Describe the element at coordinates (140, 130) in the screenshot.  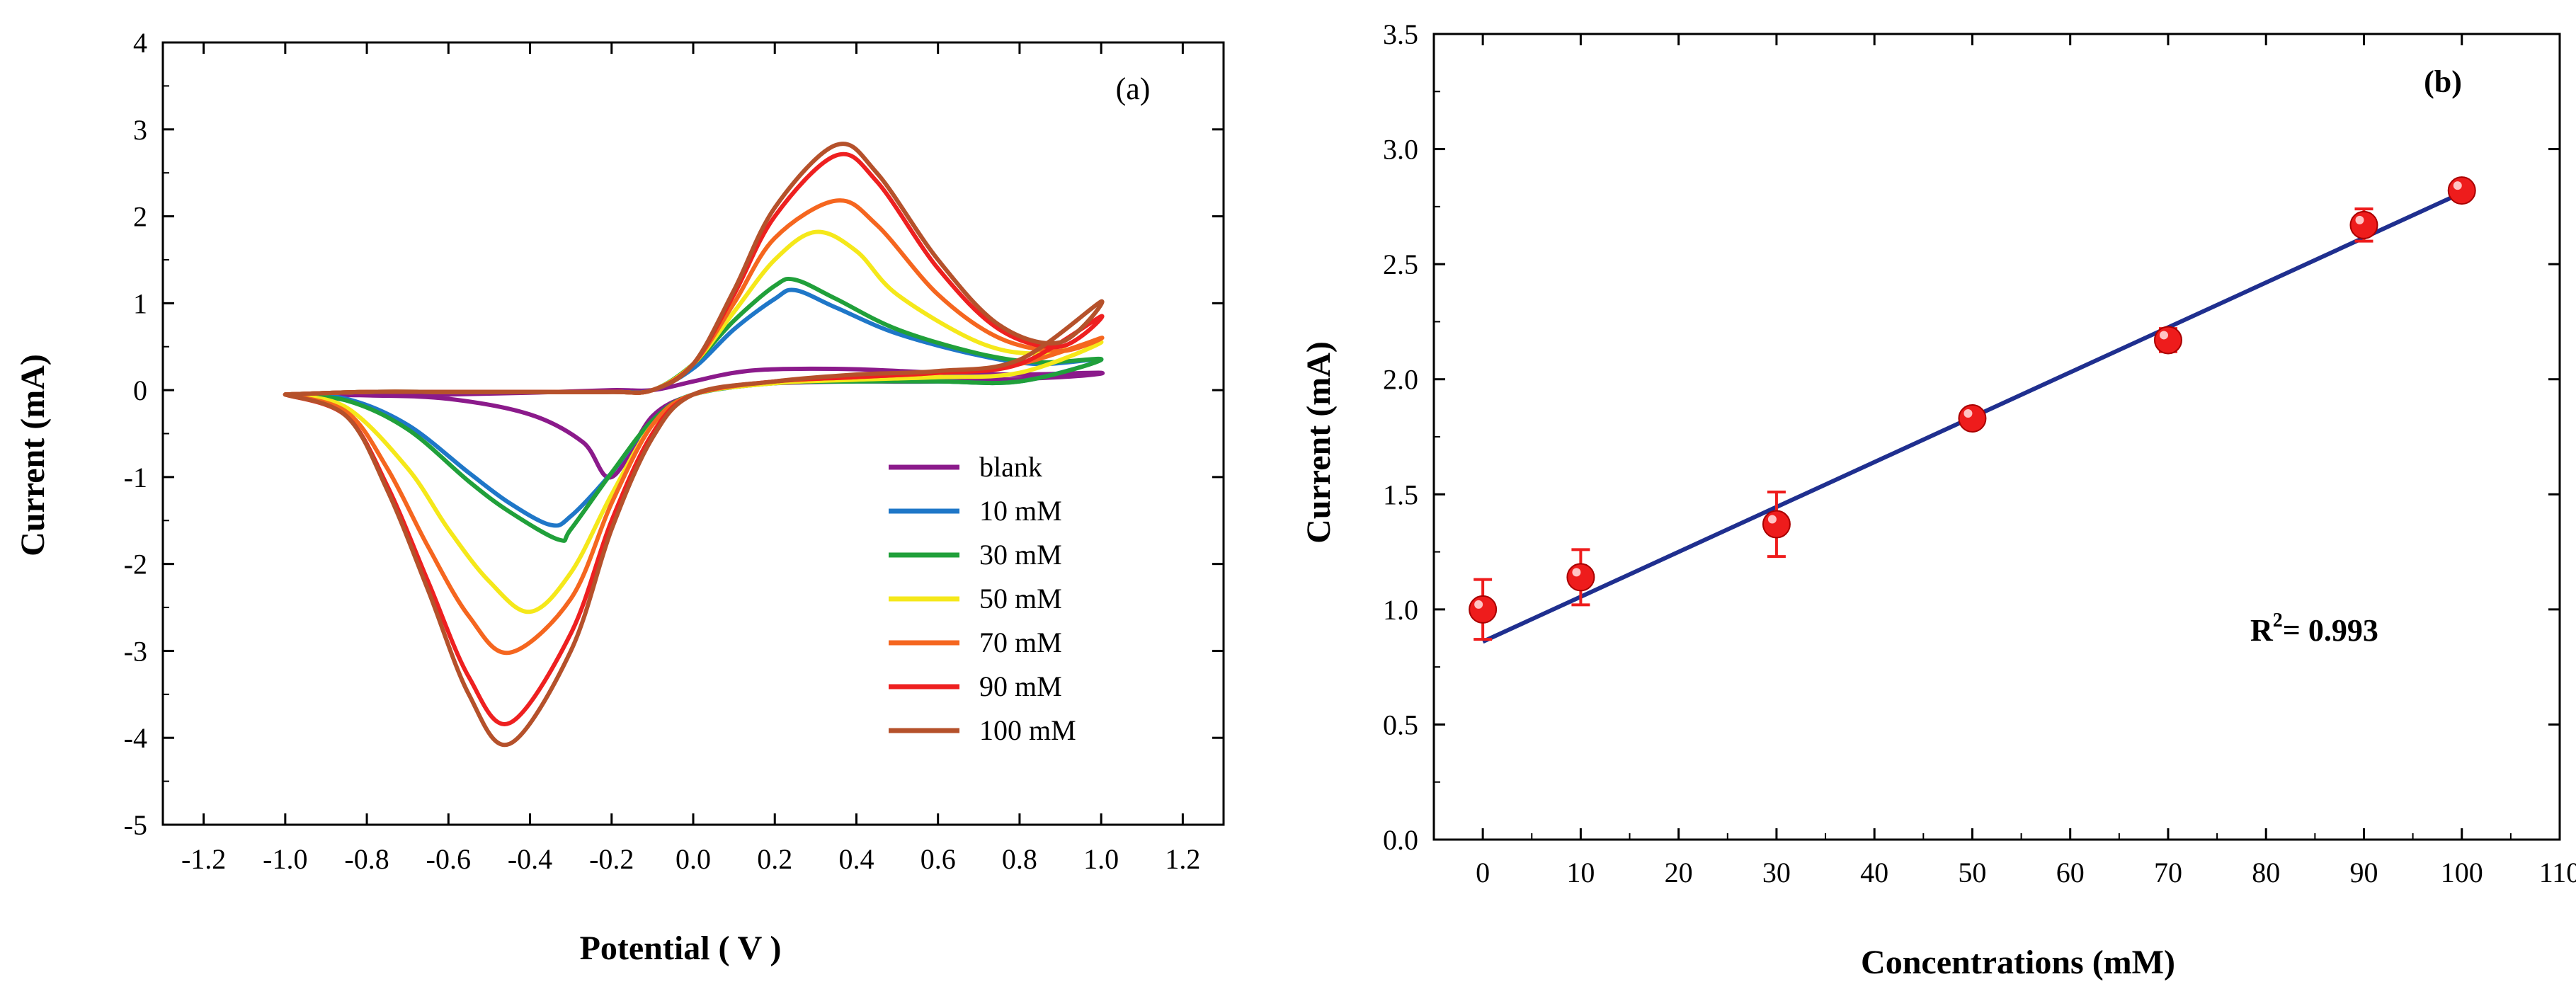
I see `panel-a-y-tick-label: 3` at that location.